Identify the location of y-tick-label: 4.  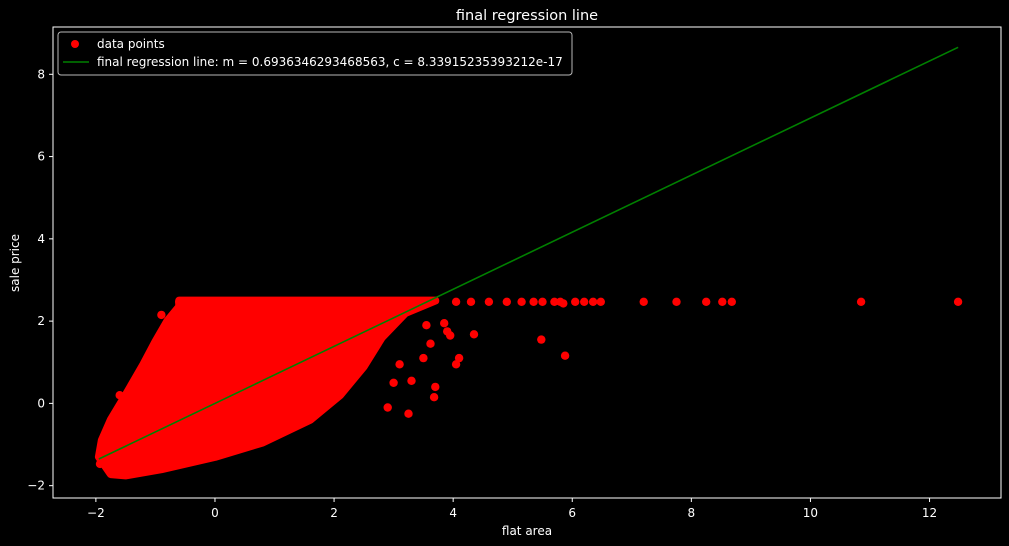
(41, 239).